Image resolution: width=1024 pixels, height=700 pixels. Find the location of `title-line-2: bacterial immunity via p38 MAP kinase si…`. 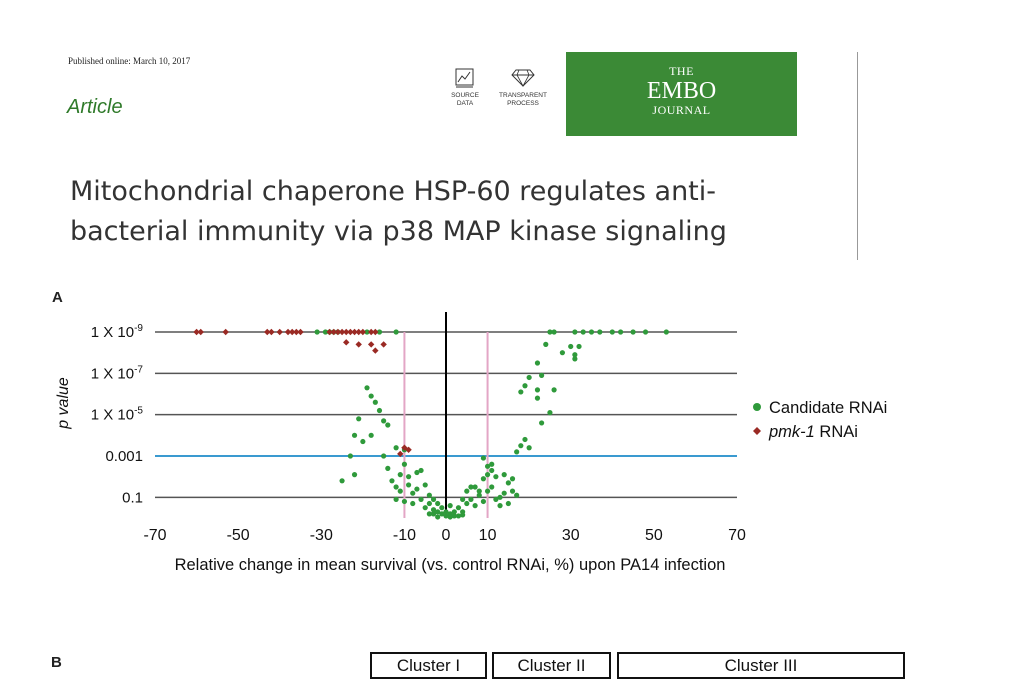

title-line-2: bacterial immunity via p38 MAP kinase si… is located at coordinates (398, 231).